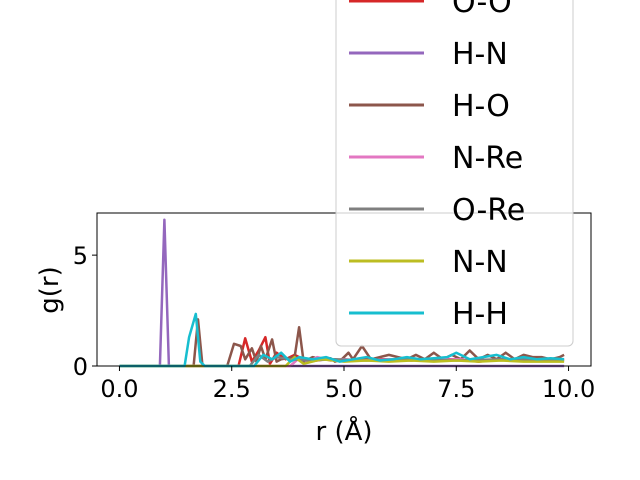  I want to click on y-tick-label: 5, so click(80, 256).